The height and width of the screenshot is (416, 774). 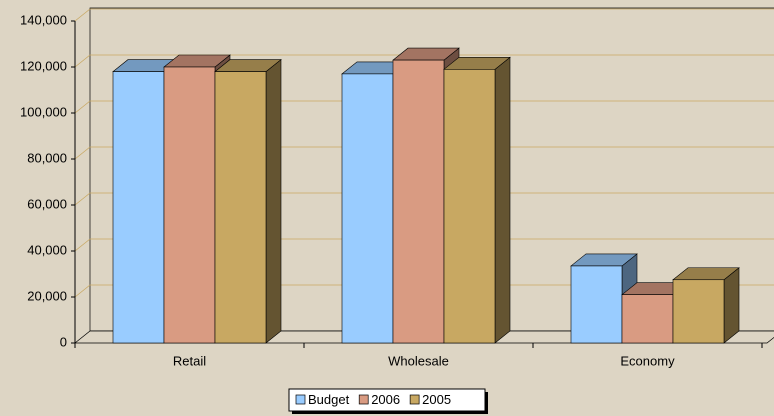 I want to click on x-tick-label: Economy, so click(x=647, y=360).